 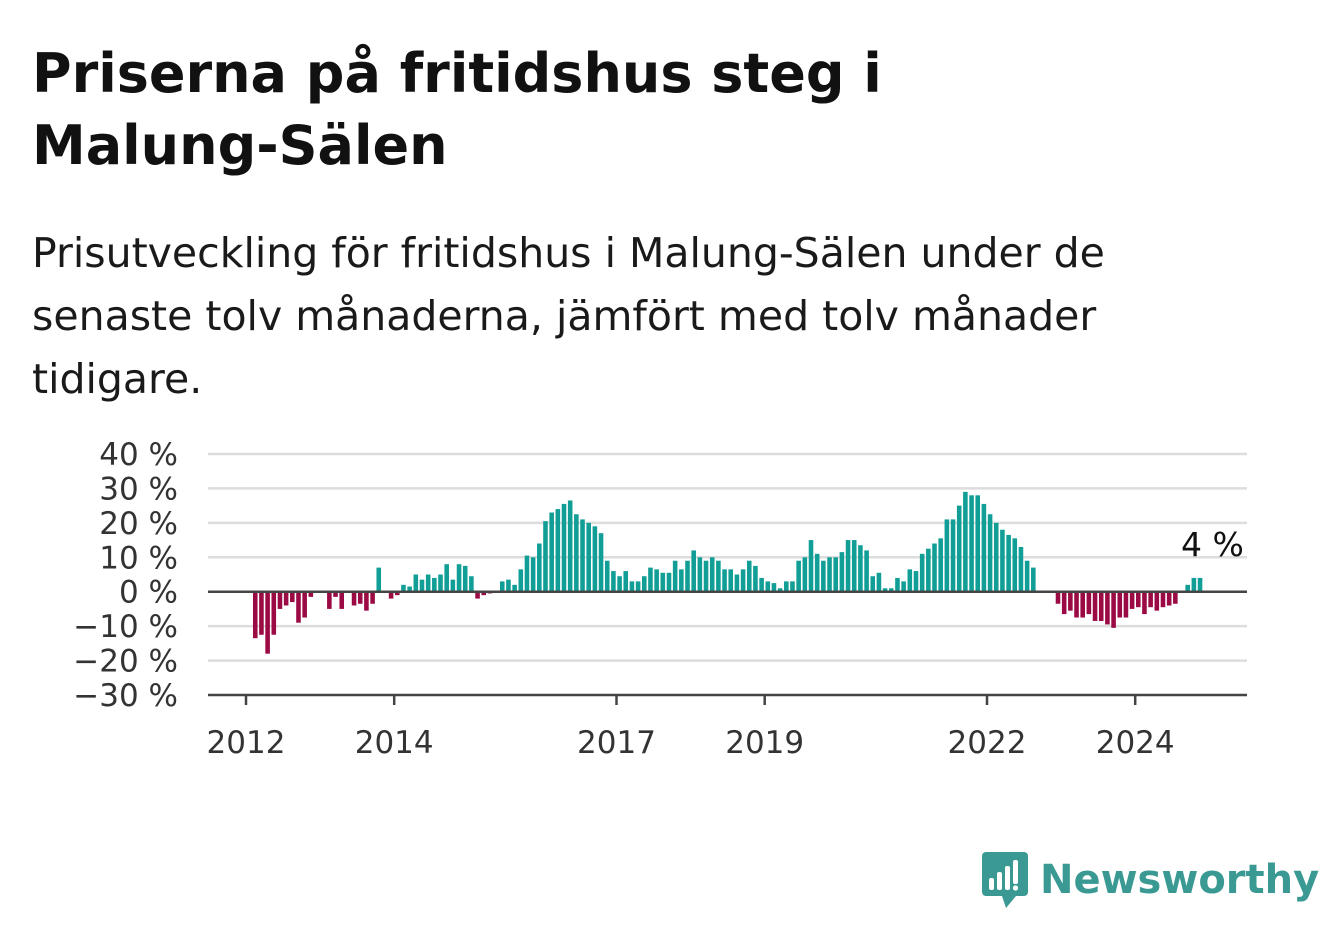 What do you see at coordinates (138, 455) in the screenshot?
I see `y-tick-label: 40 %` at bounding box center [138, 455].